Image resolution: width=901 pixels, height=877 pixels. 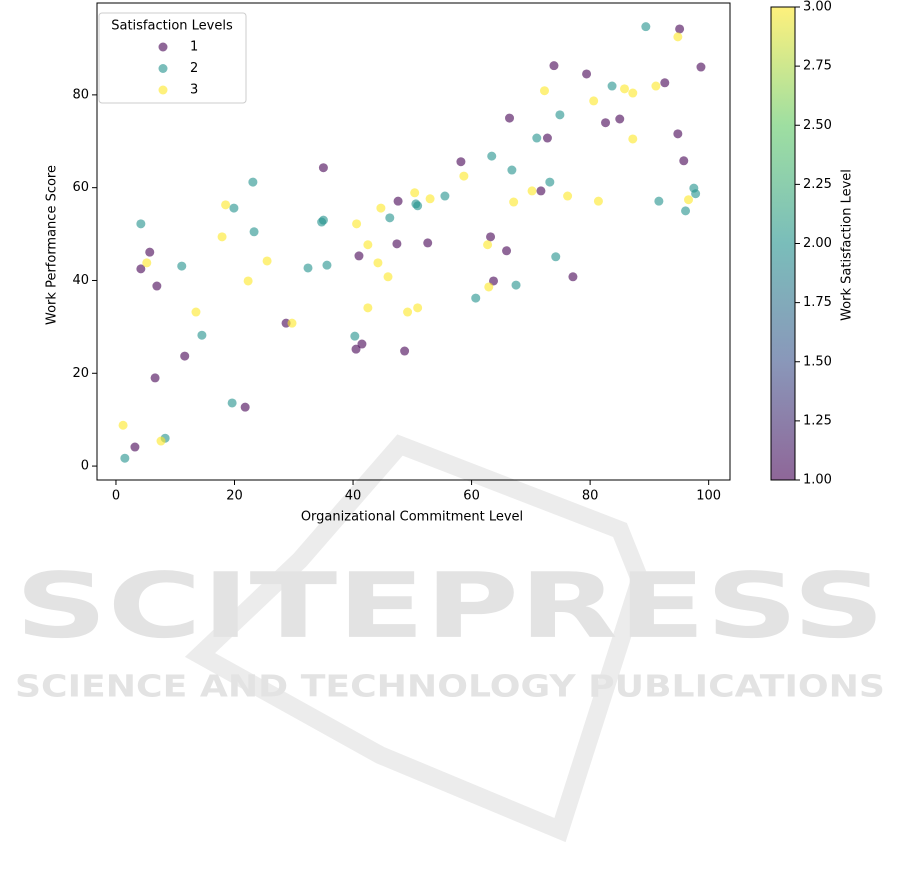 I want to click on colorbar-tick-label: 3.00, so click(x=817, y=7).